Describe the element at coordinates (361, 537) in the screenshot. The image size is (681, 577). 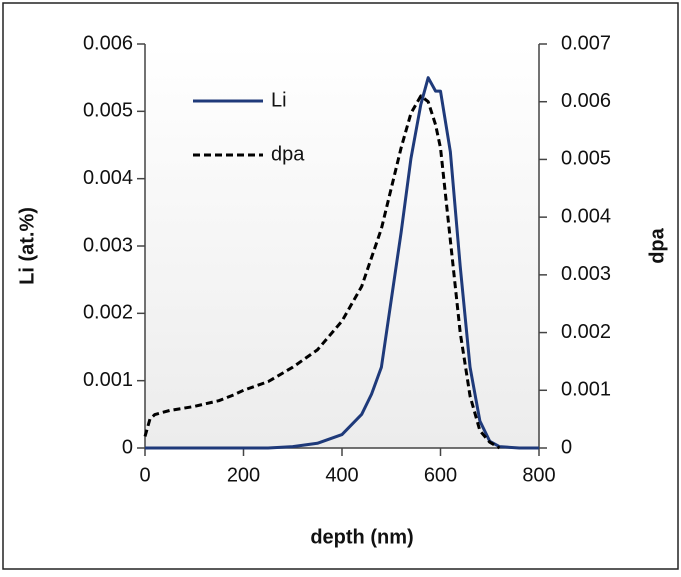
I see `x-axis-label: depth (nm)` at that location.